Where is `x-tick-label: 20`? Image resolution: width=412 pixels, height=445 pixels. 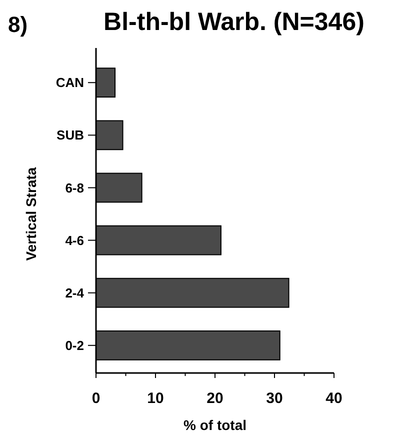 x-tick-label: 20 is located at coordinates (215, 398).